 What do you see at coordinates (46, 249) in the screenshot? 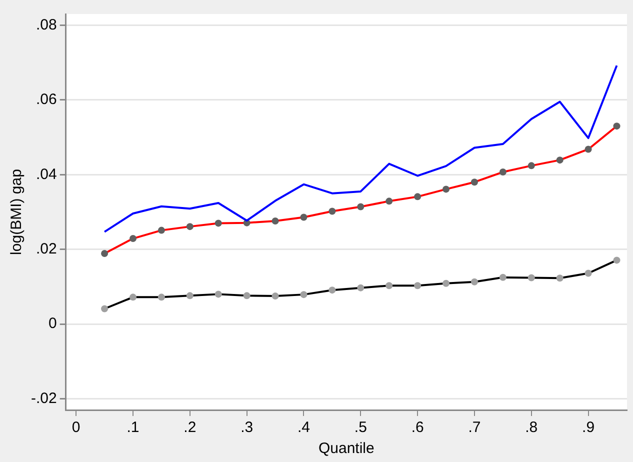
I see `y-tick-label: .02` at bounding box center [46, 249].